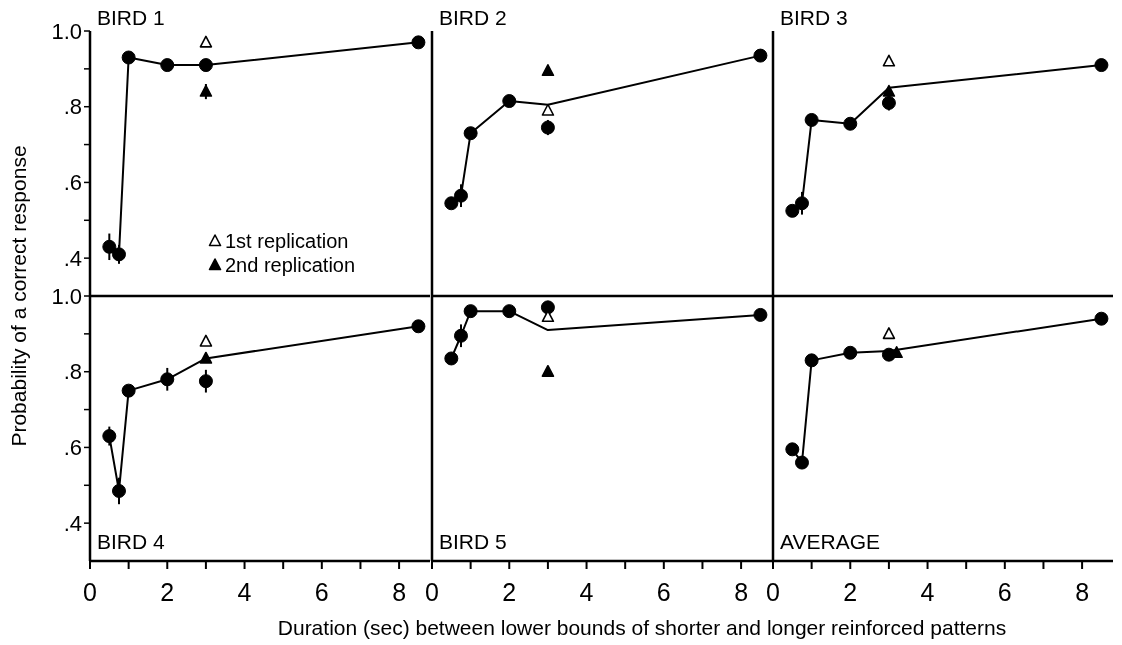 The height and width of the screenshot is (645, 1122). I want to click on x-axis-title: Duration (sec) between lower bounds of shorter and longer reinforced patterns, so click(642, 627).